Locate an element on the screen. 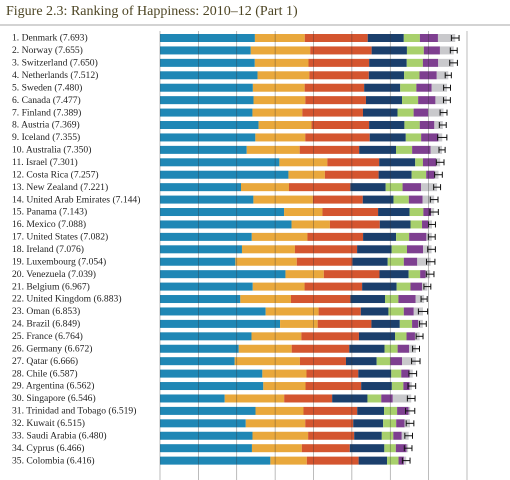 This screenshot has width=510, height=480. category-label: 10. Australia (7.350) is located at coordinates (51, 150).